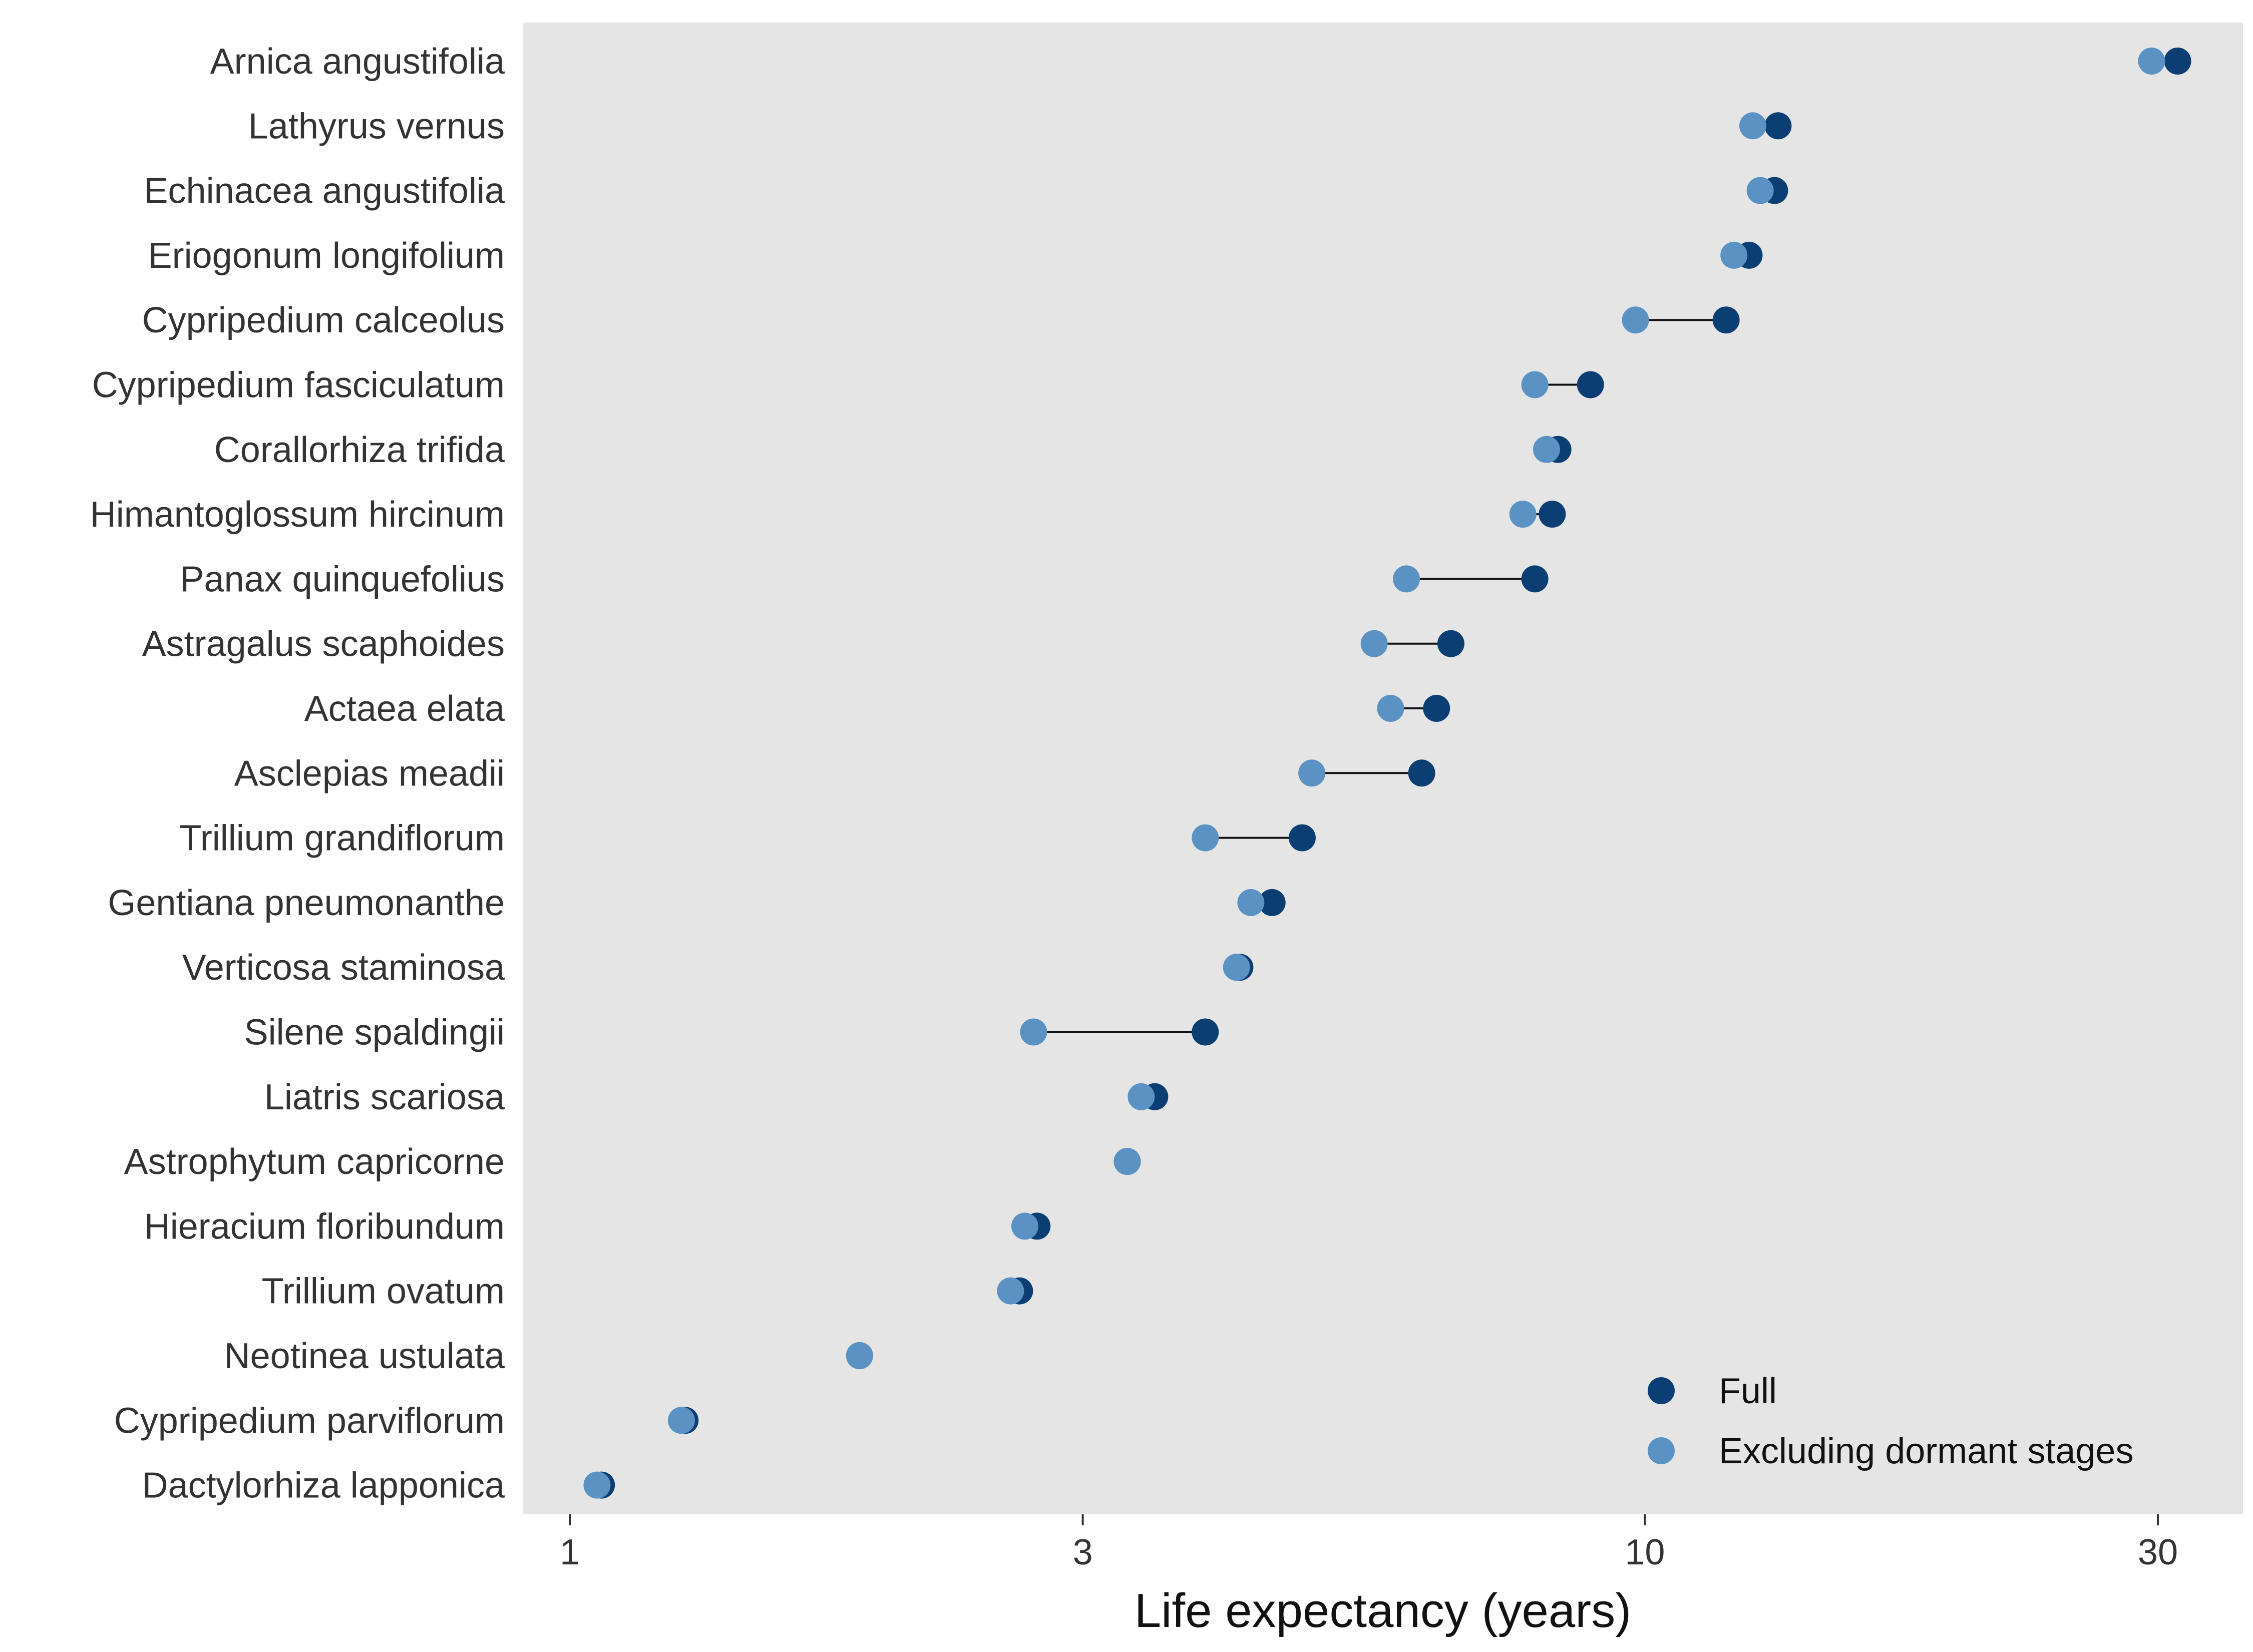  What do you see at coordinates (310, 1421) in the screenshot?
I see `category-label: Cypripedium parviflorum` at bounding box center [310, 1421].